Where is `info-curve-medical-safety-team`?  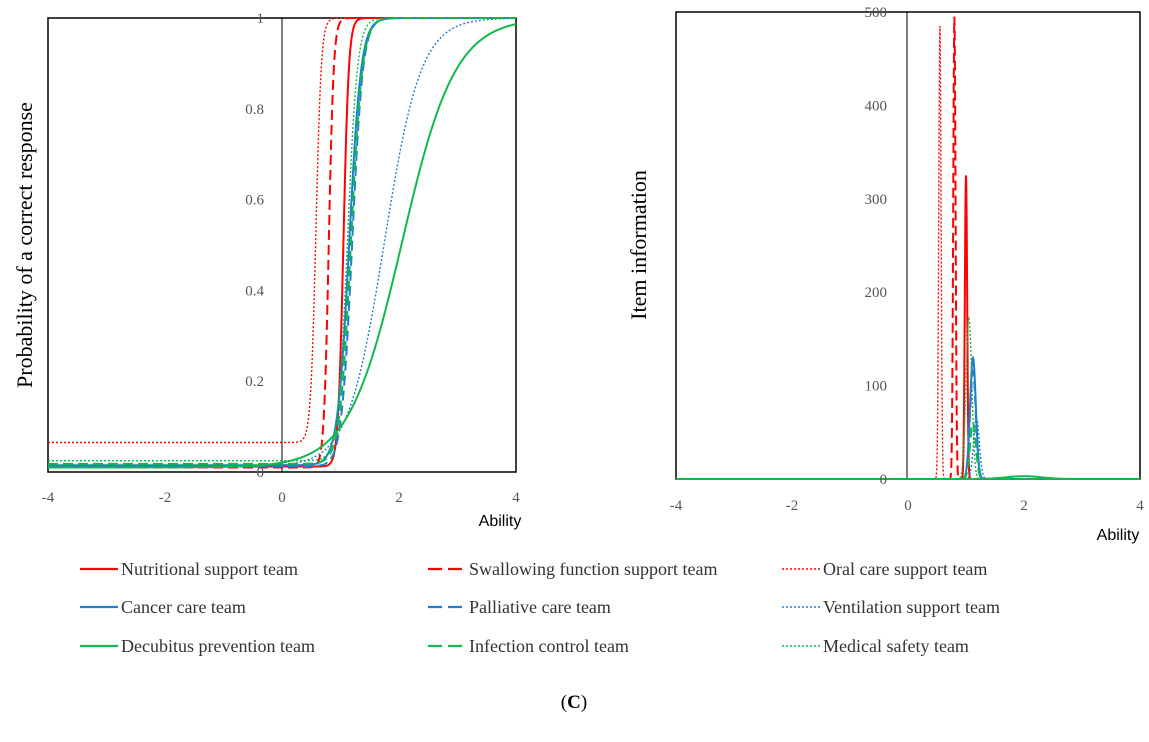 info-curve-medical-safety-team is located at coordinates (908, 398).